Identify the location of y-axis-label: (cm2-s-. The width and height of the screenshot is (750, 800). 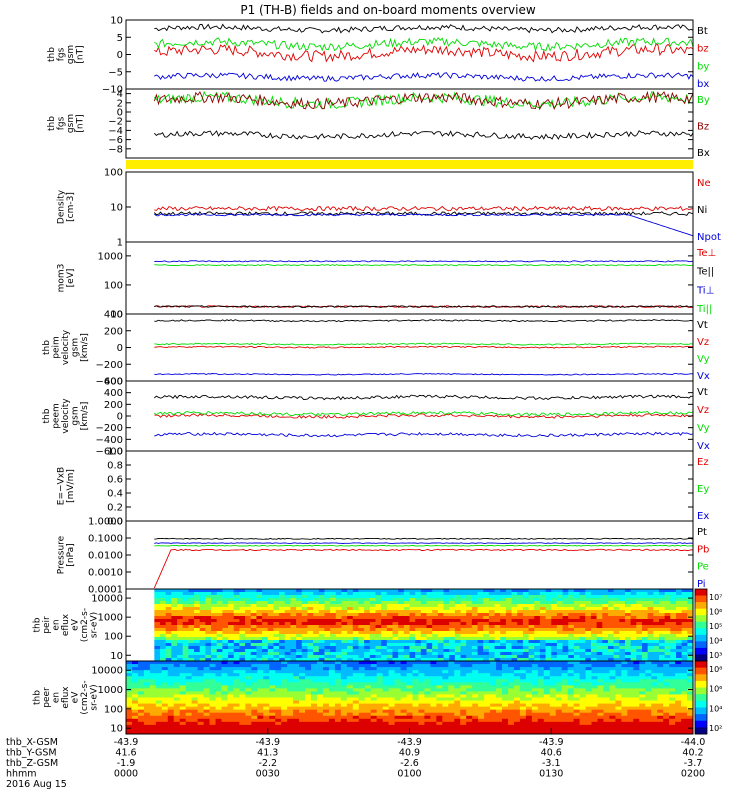
(85, 625).